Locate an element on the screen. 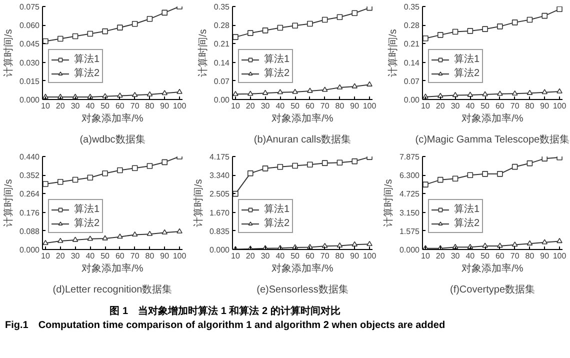 The image size is (570, 358). y-tick-label: 0.045 is located at coordinates (29, 44).